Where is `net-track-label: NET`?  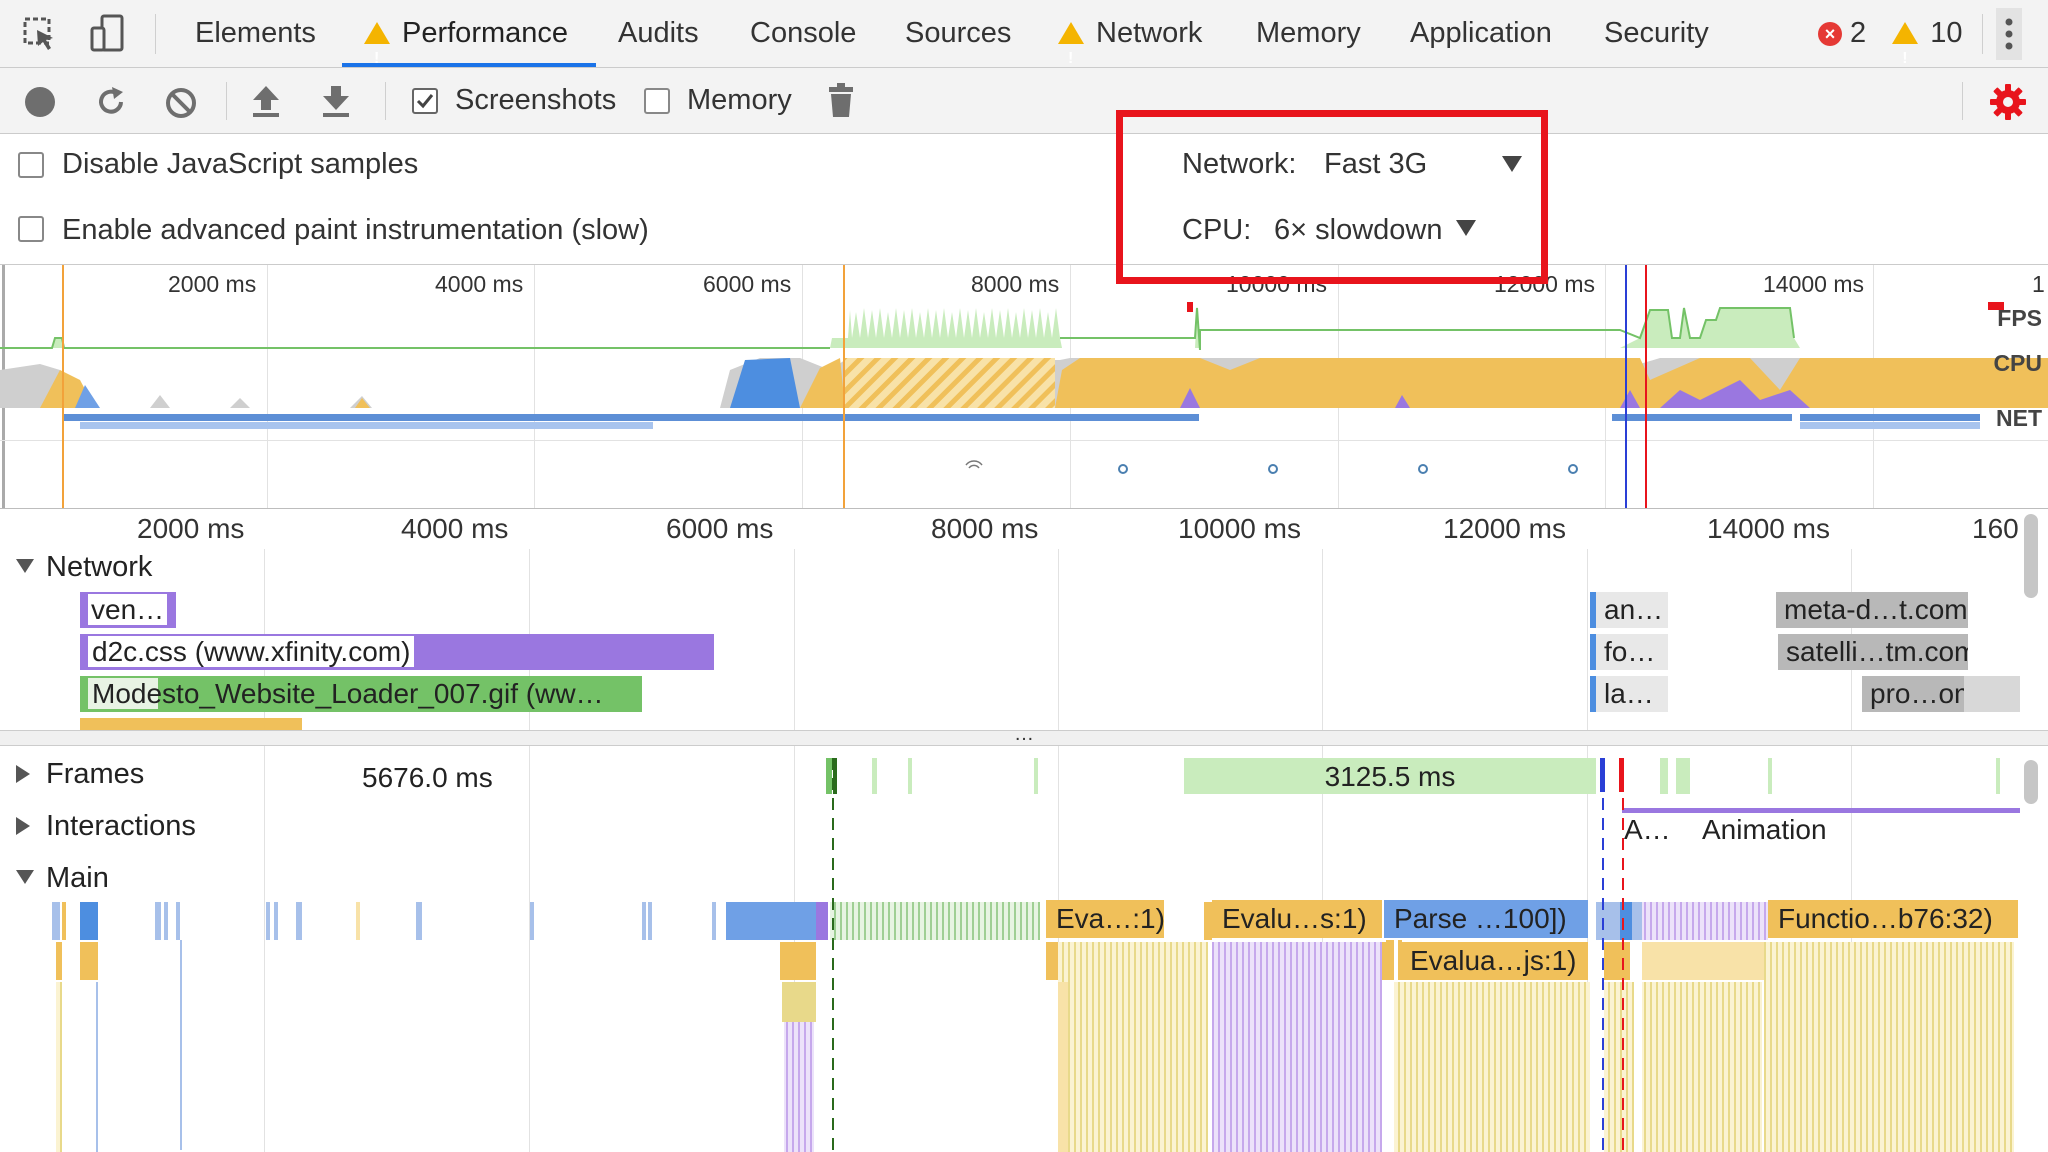 net-track-label: NET is located at coordinates (2019, 418).